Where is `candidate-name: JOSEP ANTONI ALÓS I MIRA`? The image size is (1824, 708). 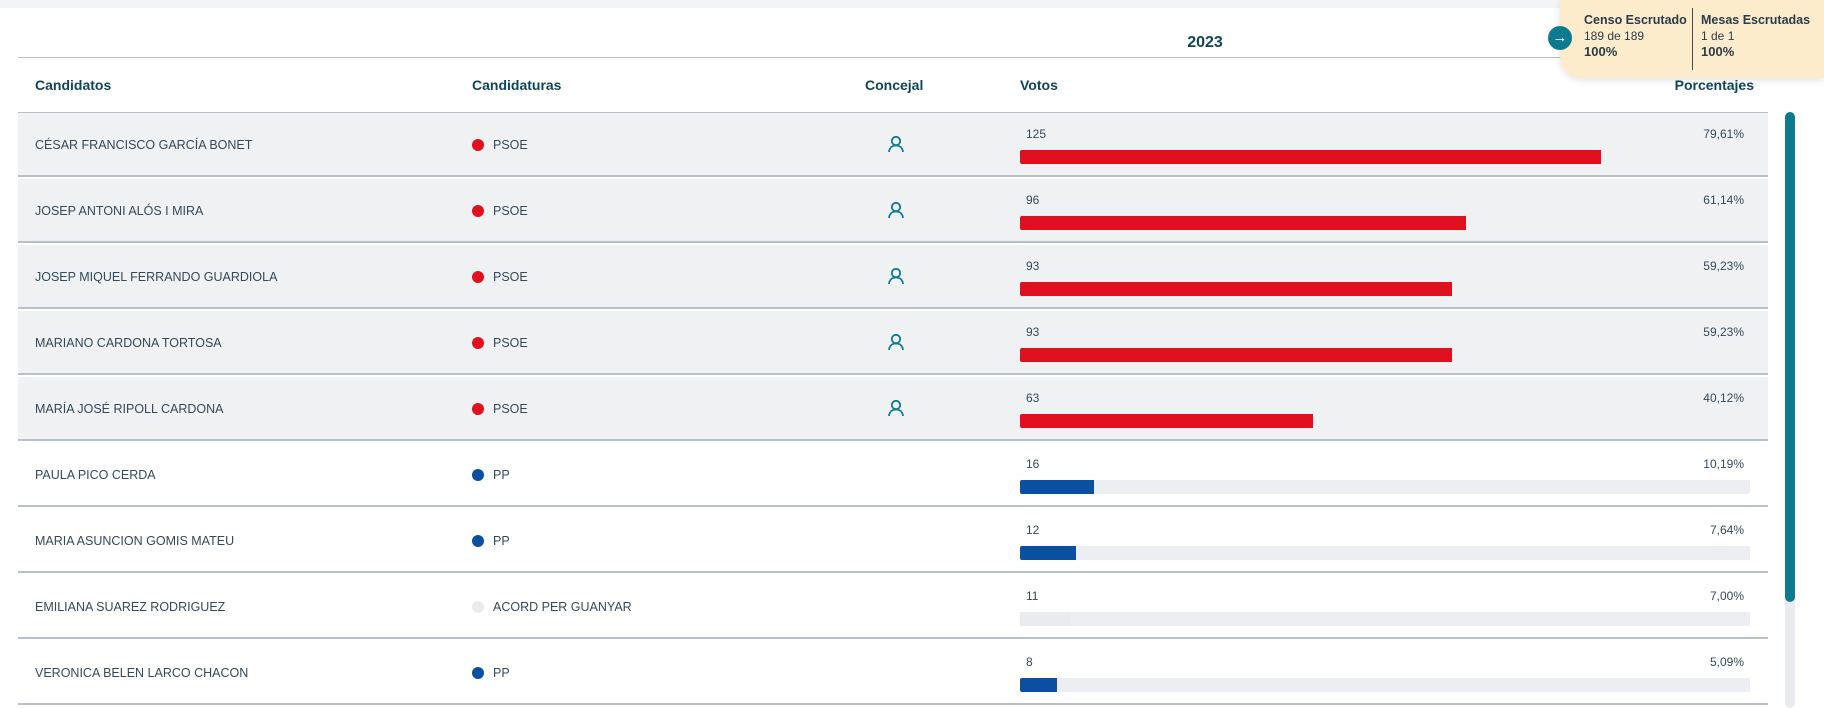
candidate-name: JOSEP ANTONI ALÓS I MIRA is located at coordinates (119, 211).